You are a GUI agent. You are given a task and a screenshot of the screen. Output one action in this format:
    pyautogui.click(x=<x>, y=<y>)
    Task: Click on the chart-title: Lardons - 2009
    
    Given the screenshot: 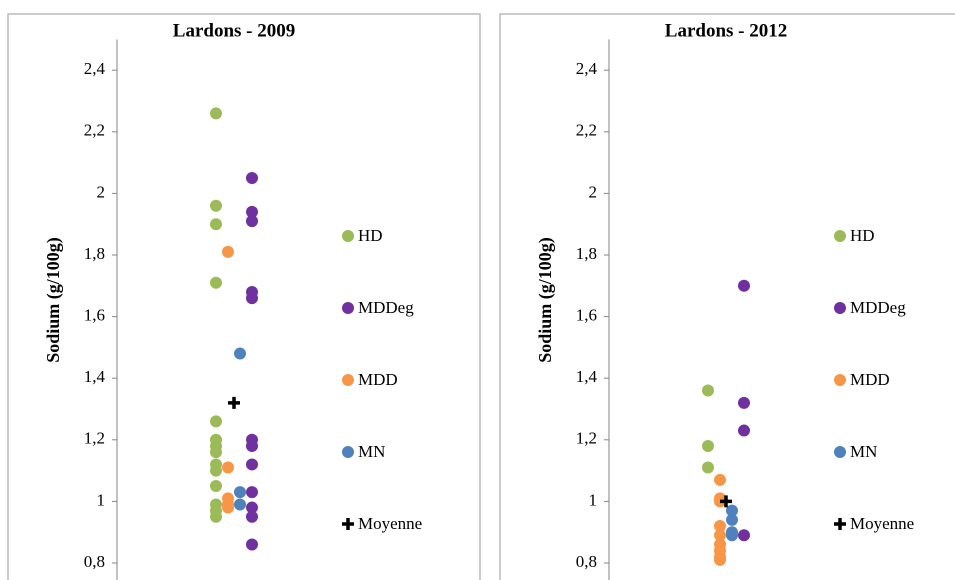 What is the action you would take?
    pyautogui.click(x=234, y=30)
    